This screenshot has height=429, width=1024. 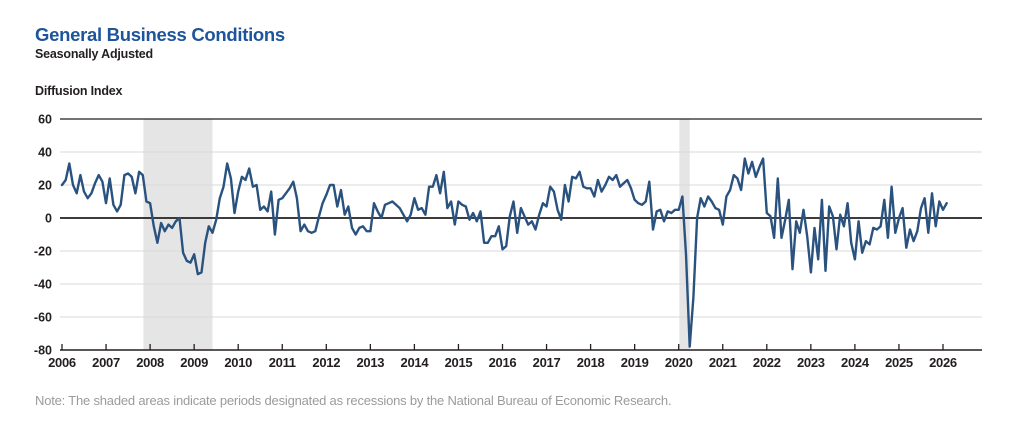 What do you see at coordinates (45, 153) in the screenshot?
I see `y-tick-label-40: 40` at bounding box center [45, 153].